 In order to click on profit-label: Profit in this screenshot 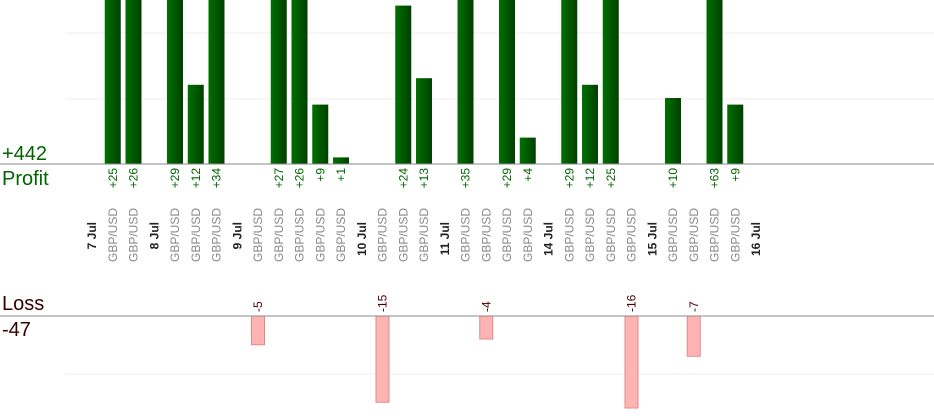, I will do `click(25, 179)`.